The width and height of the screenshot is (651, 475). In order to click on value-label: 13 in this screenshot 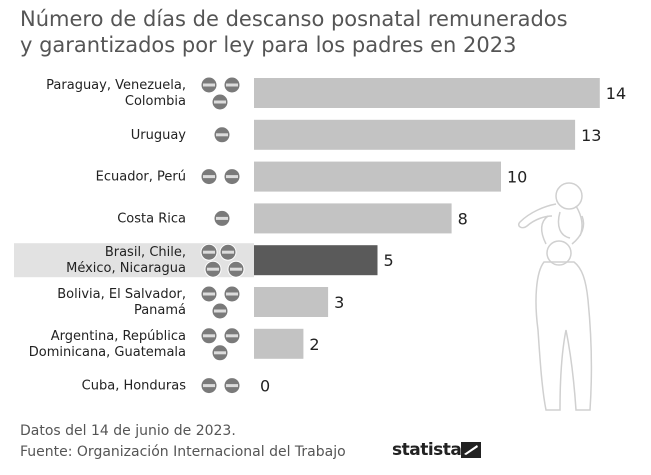, I will do `click(591, 135)`.